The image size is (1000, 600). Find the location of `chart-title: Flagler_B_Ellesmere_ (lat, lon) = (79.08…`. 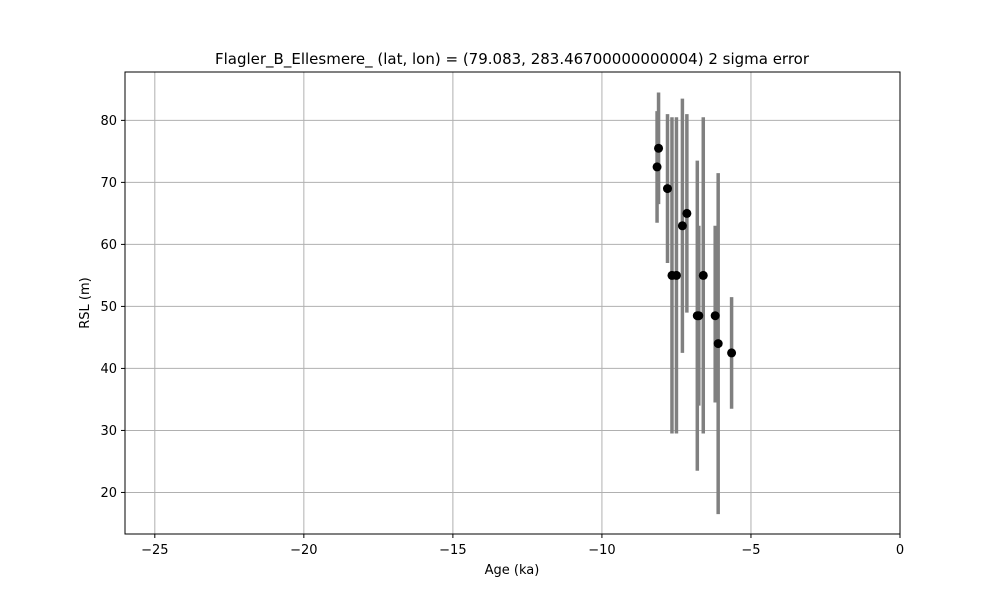

chart-title: Flagler_B_Ellesmere_ (lat, lon) = (79.08… is located at coordinates (512, 59).